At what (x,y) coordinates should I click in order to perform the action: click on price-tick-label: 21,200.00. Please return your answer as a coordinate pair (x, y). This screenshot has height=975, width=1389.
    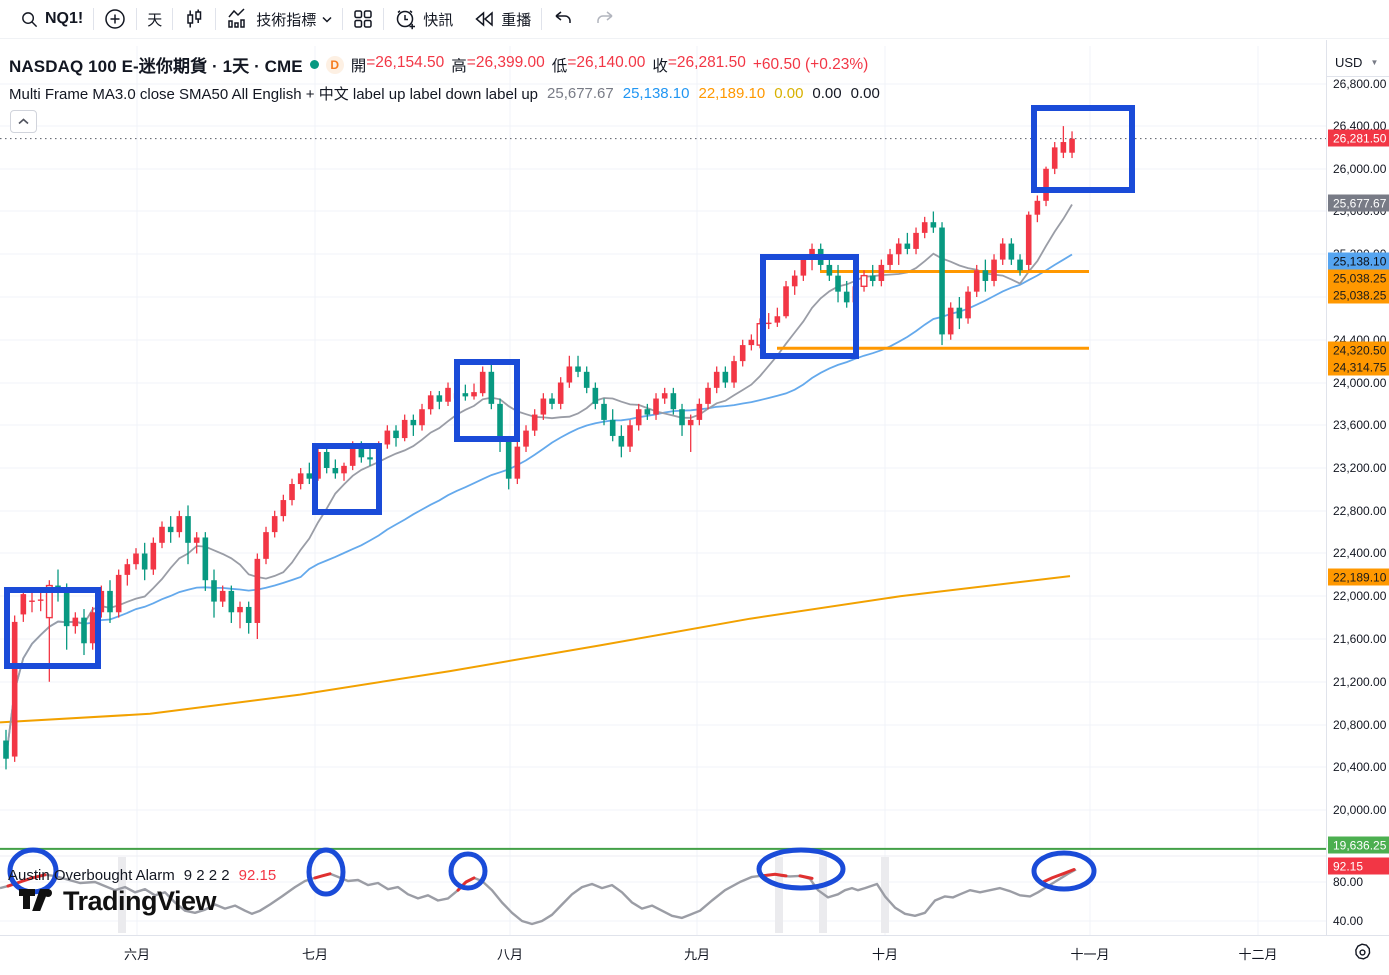
    Looking at the image, I should click on (1360, 682).